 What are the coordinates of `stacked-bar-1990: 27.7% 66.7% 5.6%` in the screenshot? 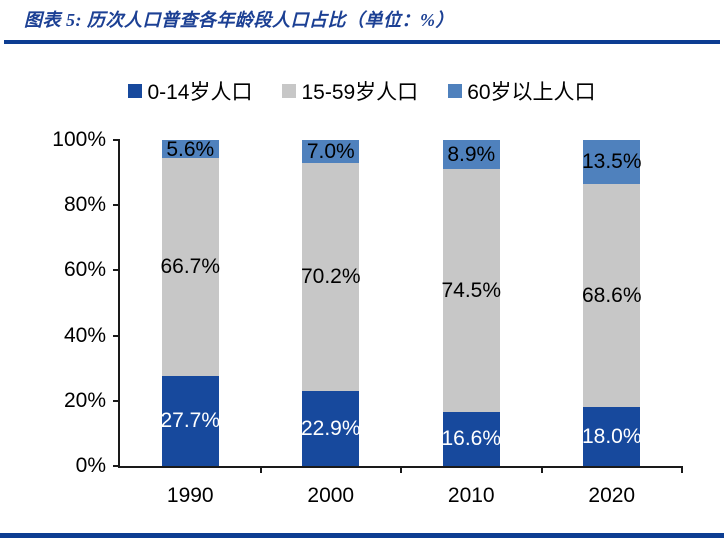 It's located at (190, 301).